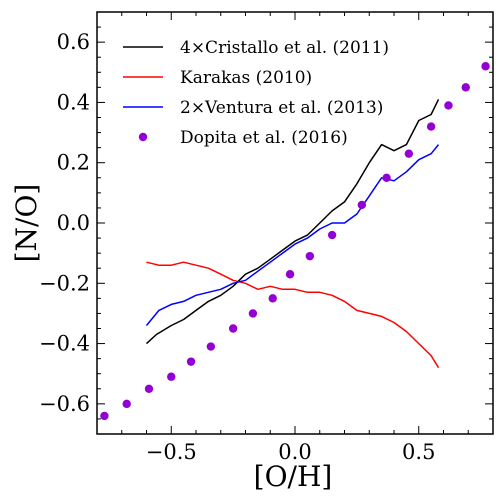  I want to click on x-tick-label: −0.5, so click(171, 452).